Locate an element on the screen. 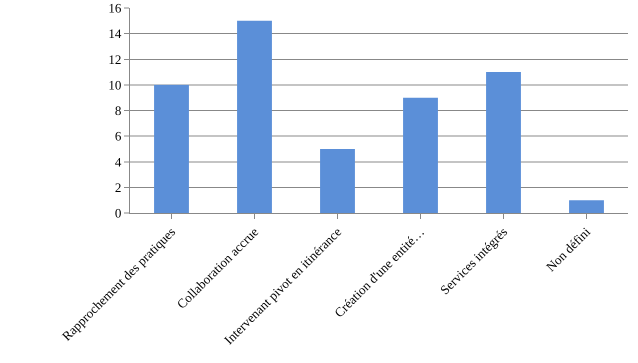 The height and width of the screenshot is (363, 638). y-tick-label: 14 is located at coordinates (115, 34).